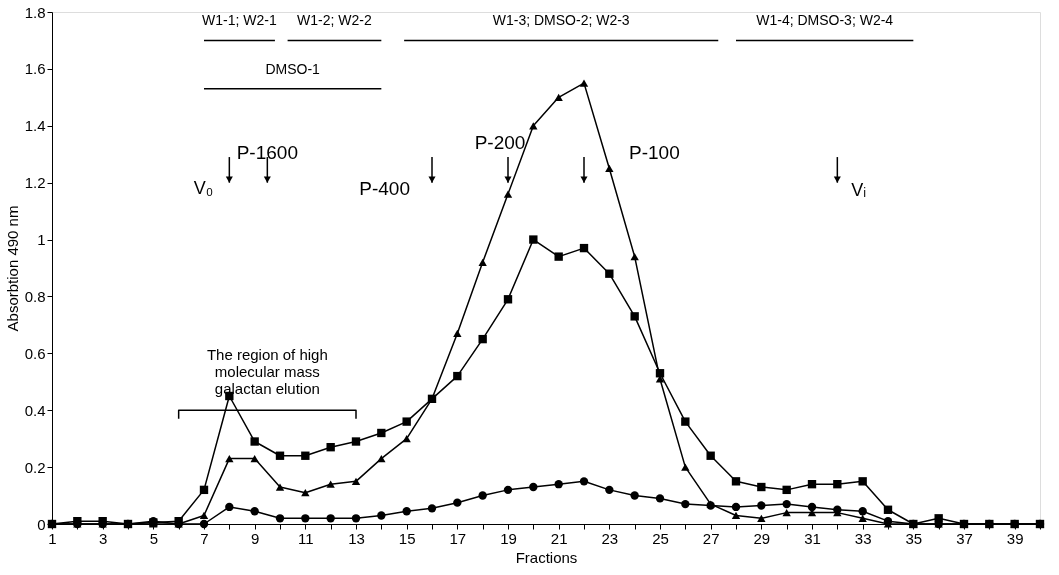 Image resolution: width=1059 pixels, height=575 pixels. What do you see at coordinates (35, 126) in the screenshot?
I see `y-tick-label: 1.4` at bounding box center [35, 126].